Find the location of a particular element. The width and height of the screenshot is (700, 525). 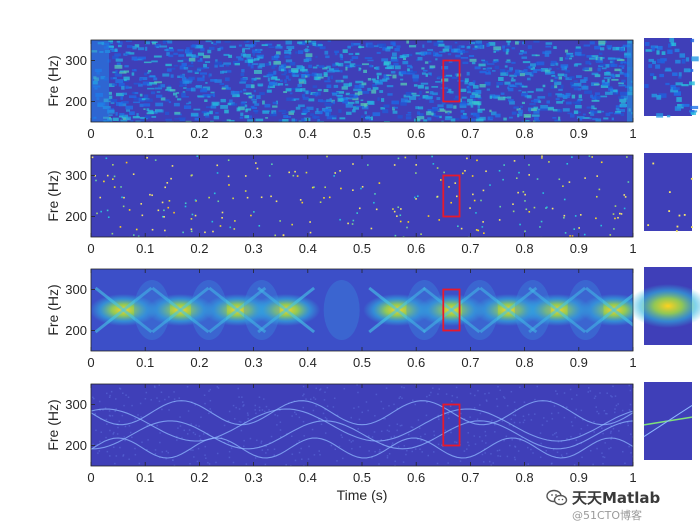

inset-cell is located at coordinates (679, 84).